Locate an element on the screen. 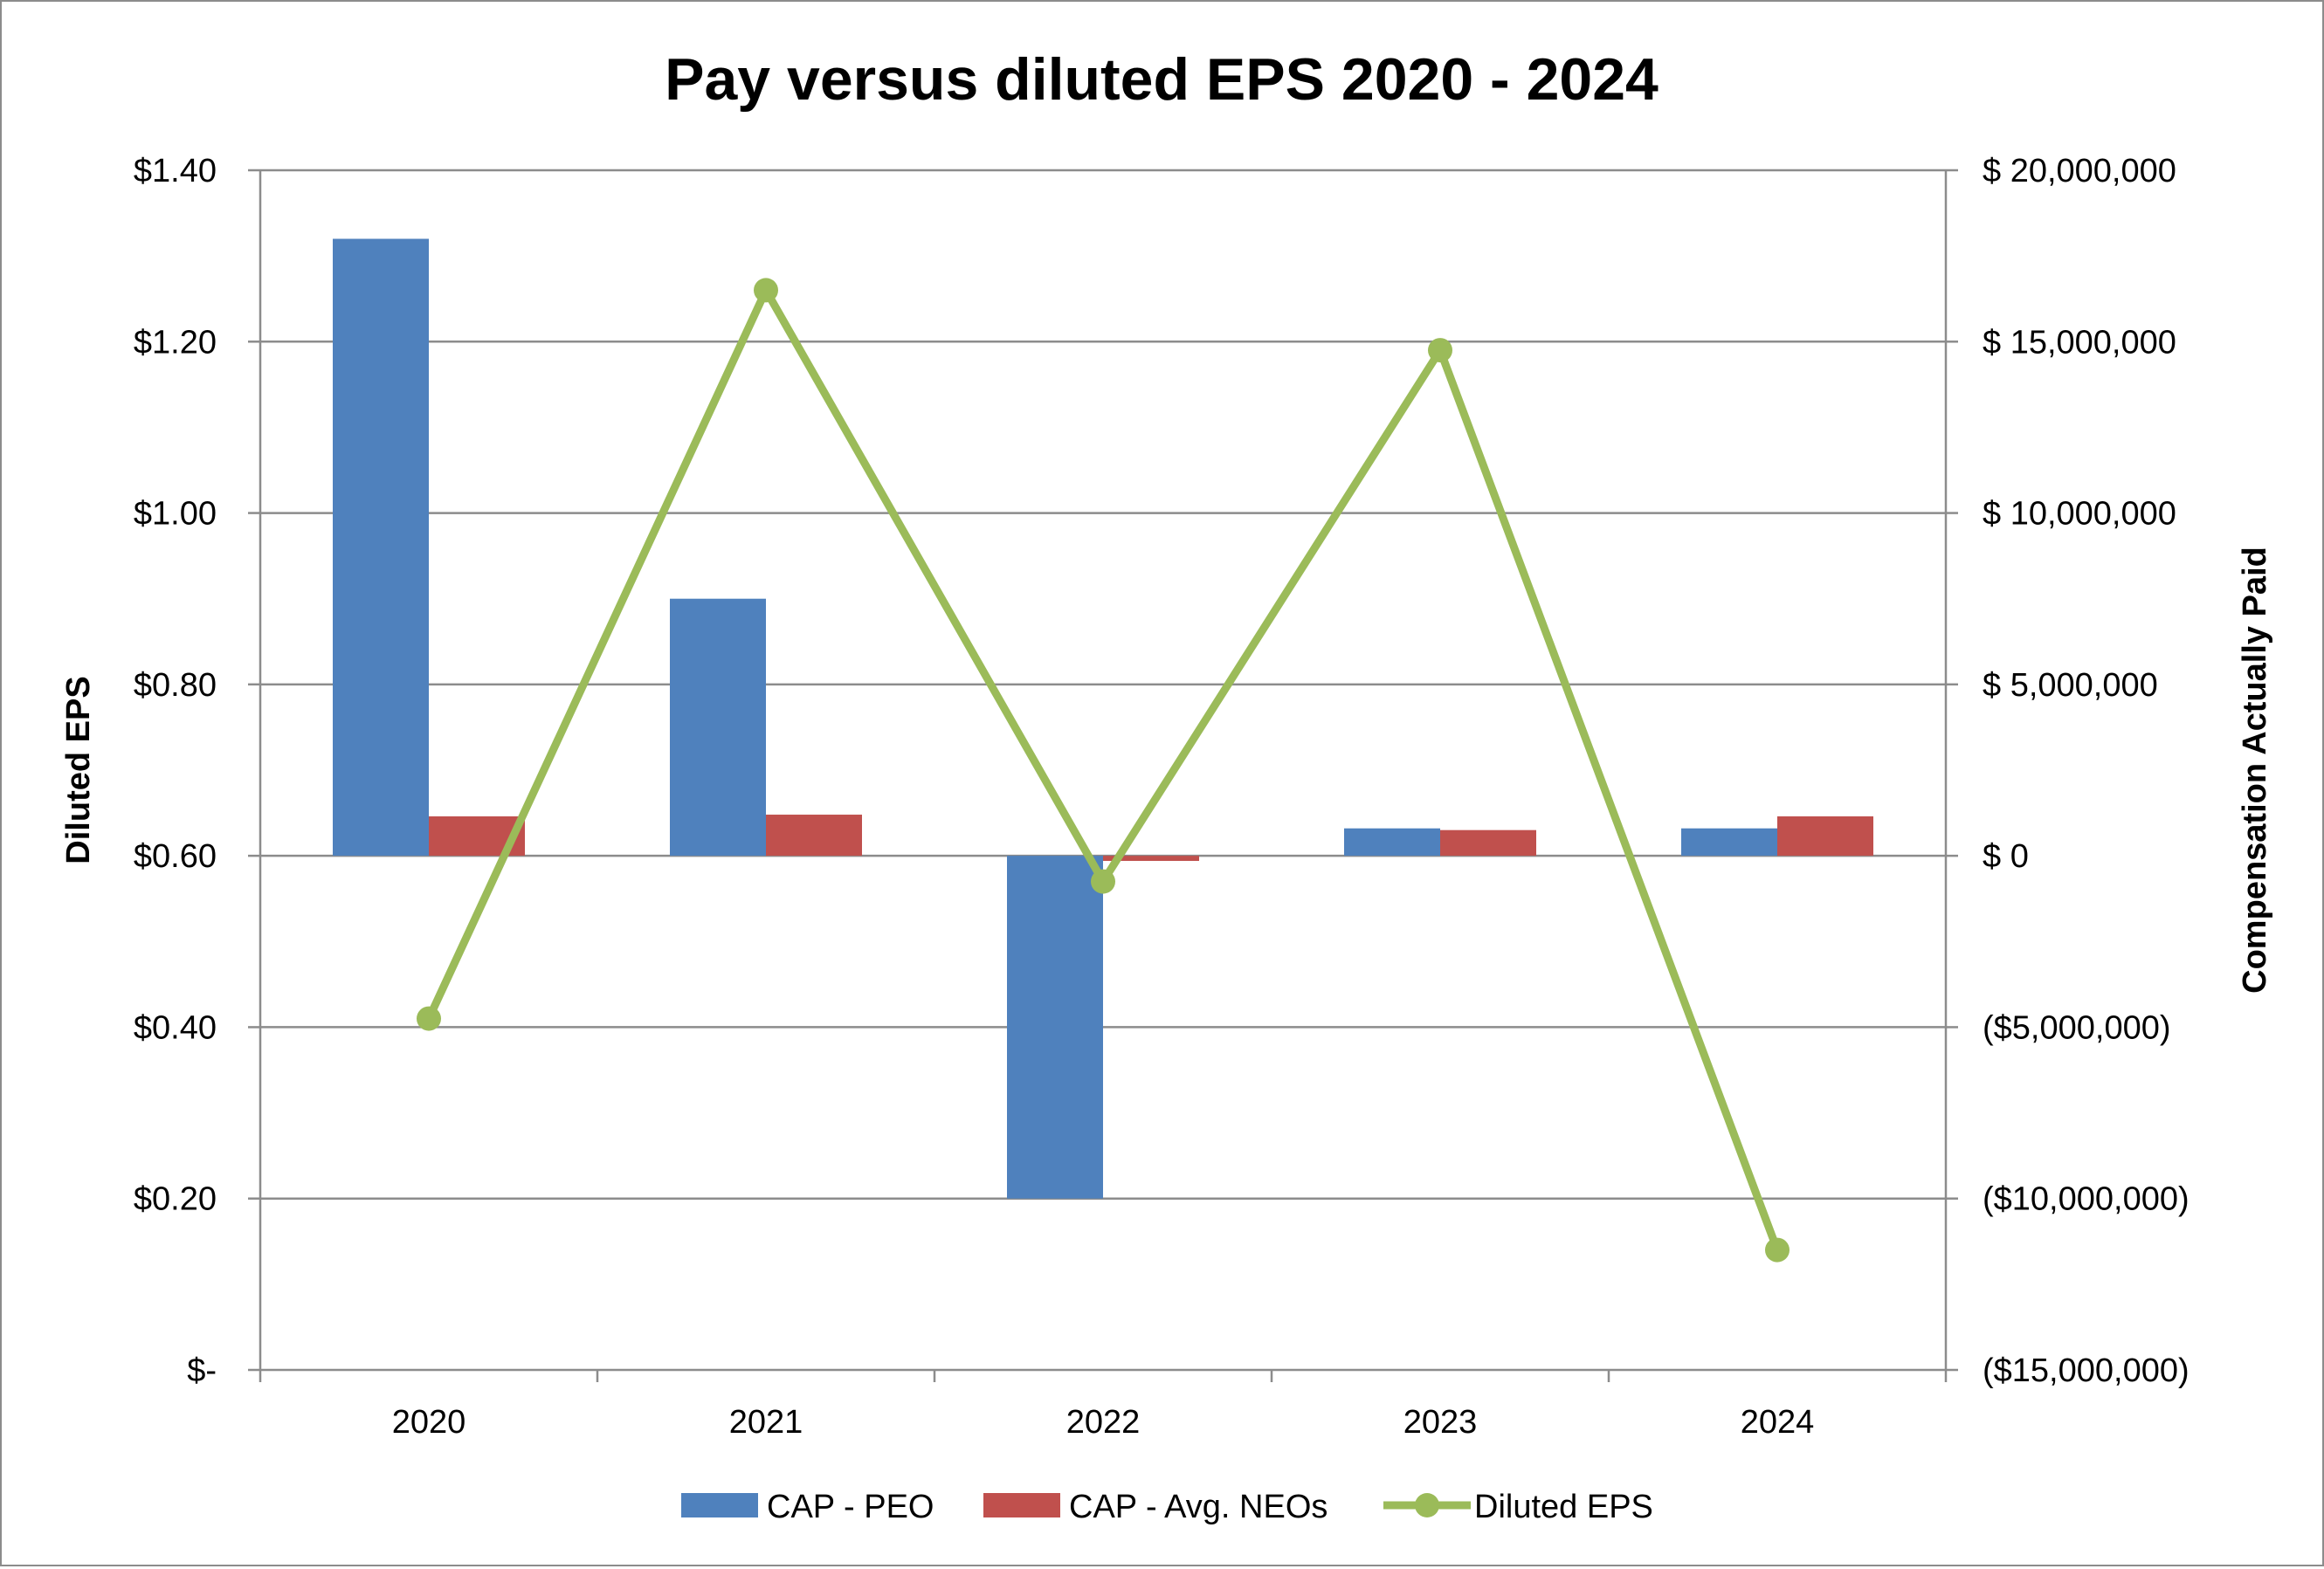 The image size is (2324, 1569). chart-title: Pay versus diluted EPS 2020 - 2024 is located at coordinates (1162, 79).